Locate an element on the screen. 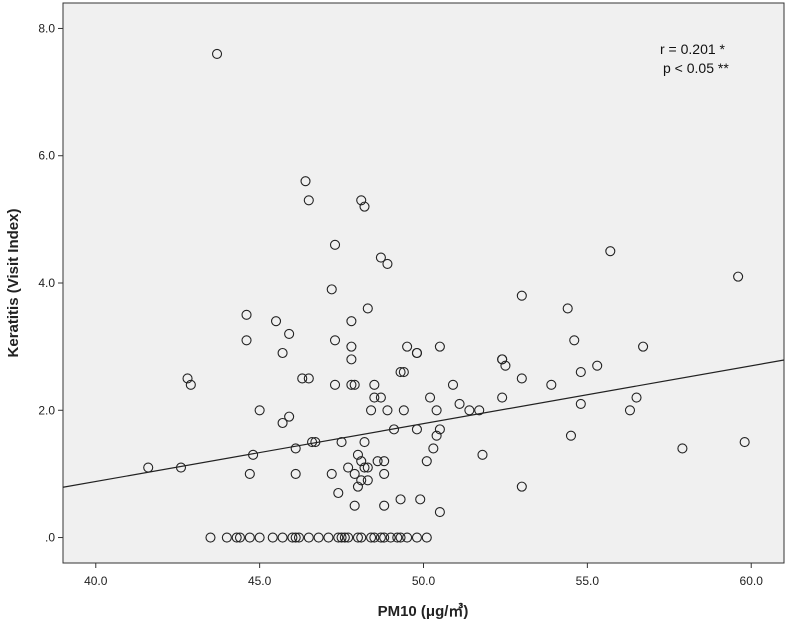 The width and height of the screenshot is (787, 628). y-tick-label: 4.0 is located at coordinates (46, 283).